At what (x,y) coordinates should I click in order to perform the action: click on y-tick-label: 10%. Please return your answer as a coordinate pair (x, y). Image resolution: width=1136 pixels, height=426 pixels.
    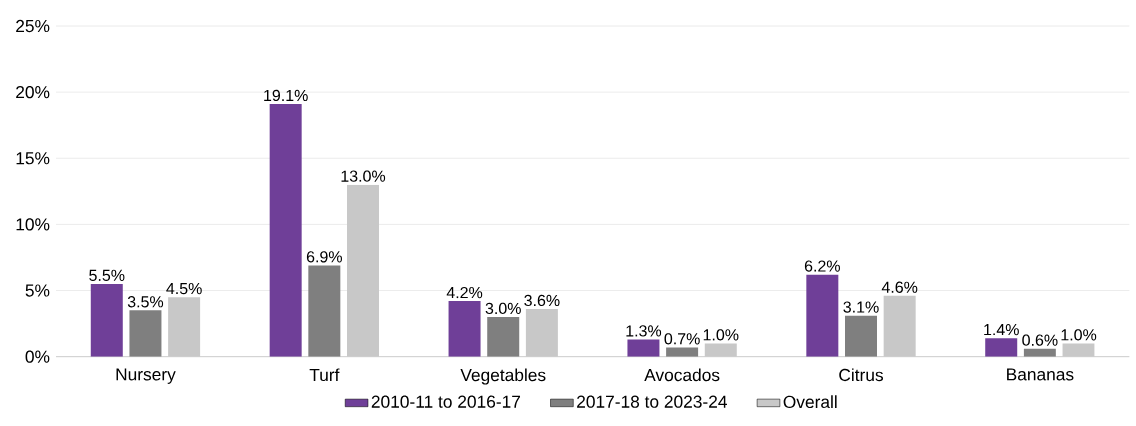
    Looking at the image, I should click on (33, 224).